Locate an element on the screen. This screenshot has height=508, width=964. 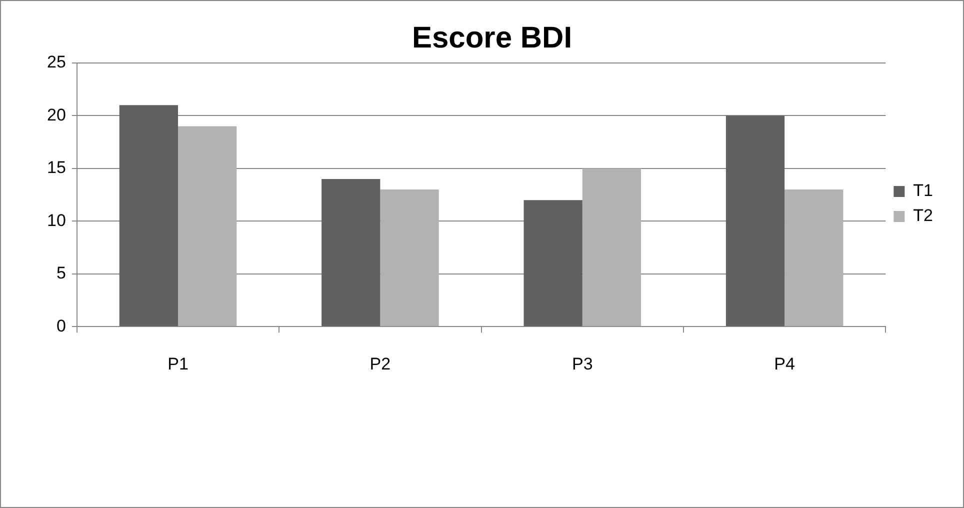
y-tick-label: 10 is located at coordinates (56, 220).